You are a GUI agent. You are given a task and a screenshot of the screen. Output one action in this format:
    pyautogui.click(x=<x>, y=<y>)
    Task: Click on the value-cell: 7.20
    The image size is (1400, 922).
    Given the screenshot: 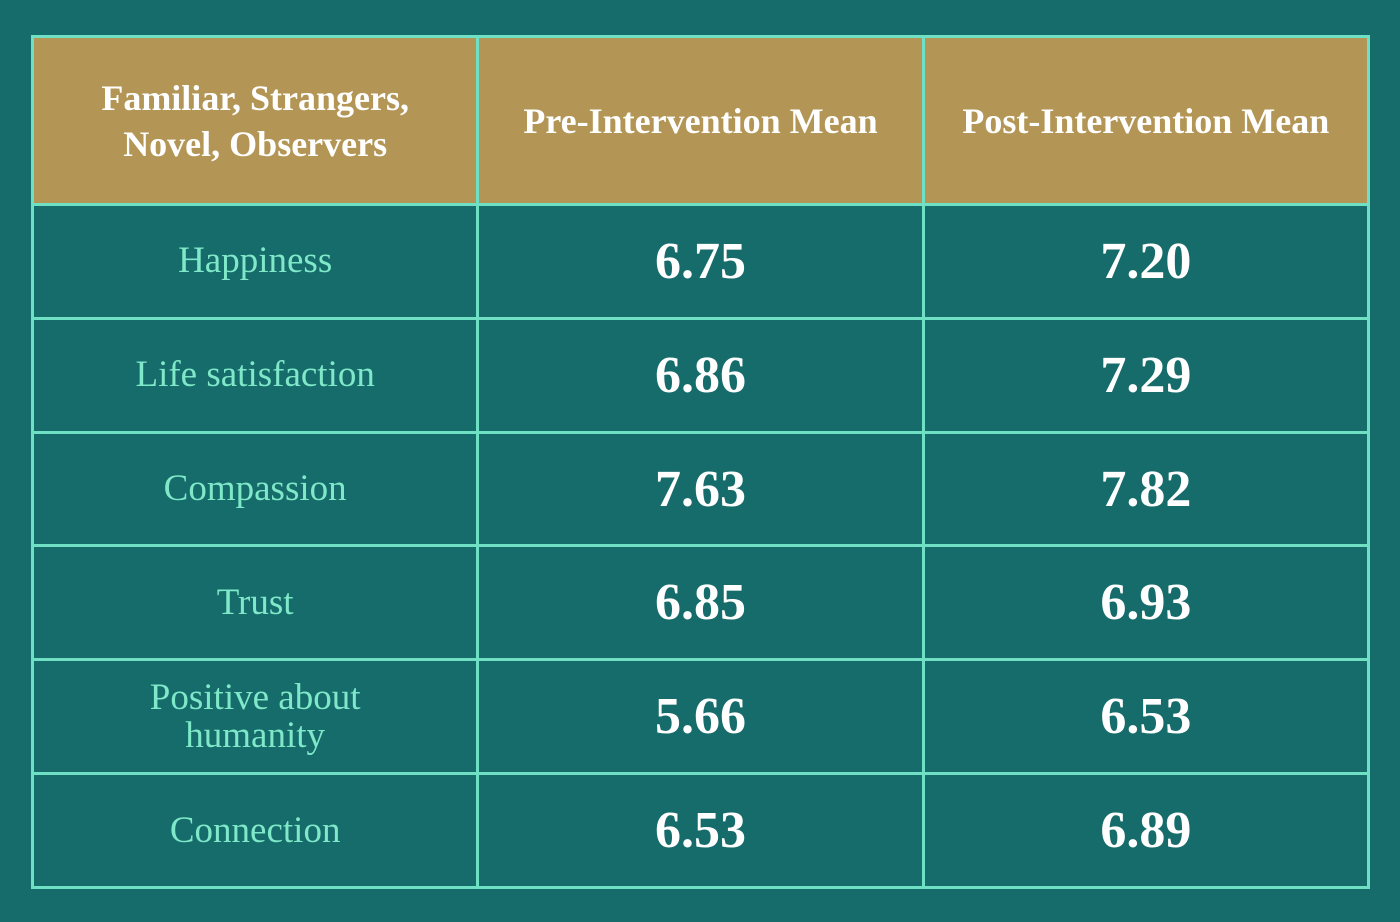 What is the action you would take?
    pyautogui.click(x=1146, y=261)
    